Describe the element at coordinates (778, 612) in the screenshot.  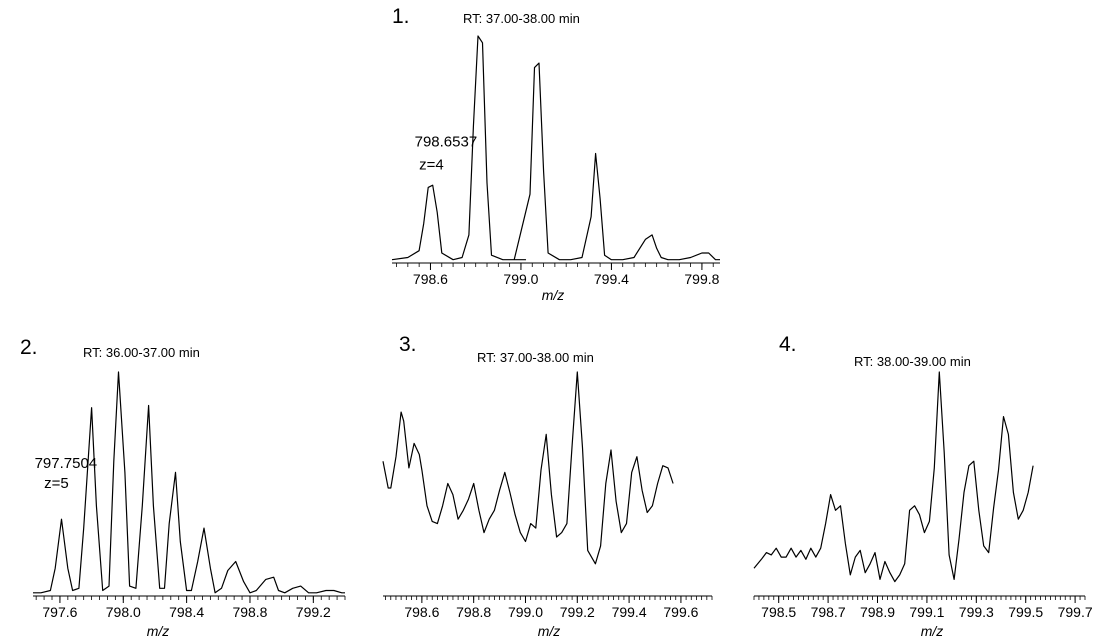
I see `x-tick-label: 798.5` at that location.